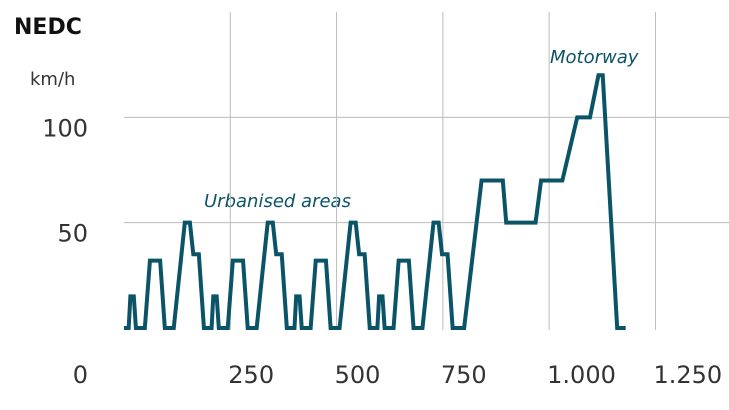 Image resolution: width=729 pixels, height=410 pixels. What do you see at coordinates (581, 375) in the screenshot?
I see `x-tick-label: 1.000` at bounding box center [581, 375].